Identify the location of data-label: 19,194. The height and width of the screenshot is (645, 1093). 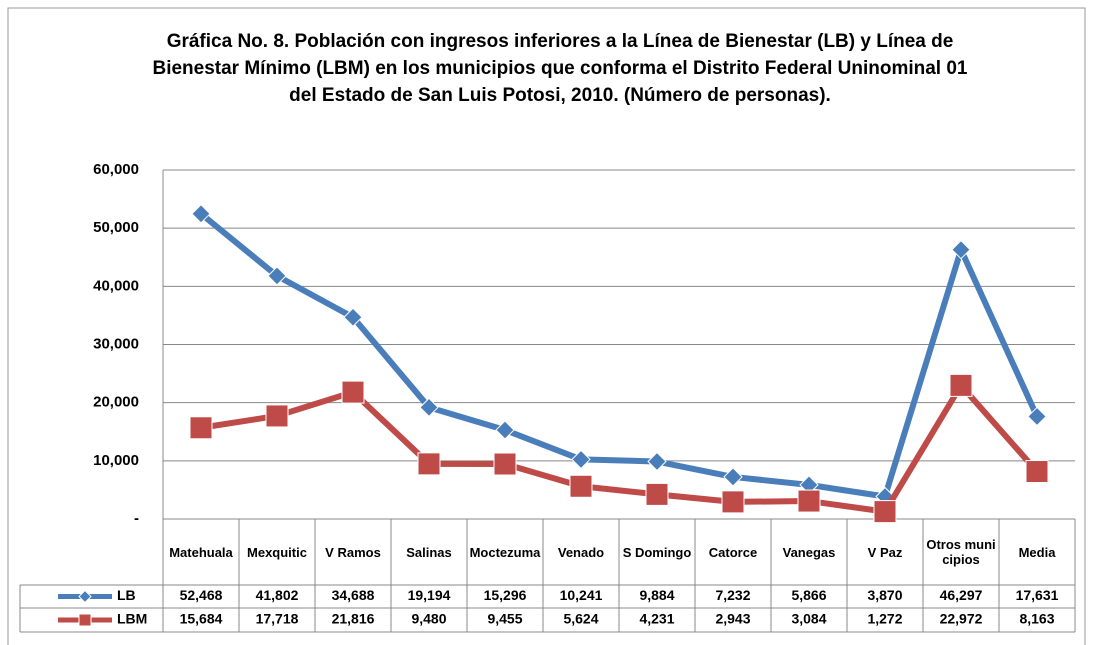
(429, 595).